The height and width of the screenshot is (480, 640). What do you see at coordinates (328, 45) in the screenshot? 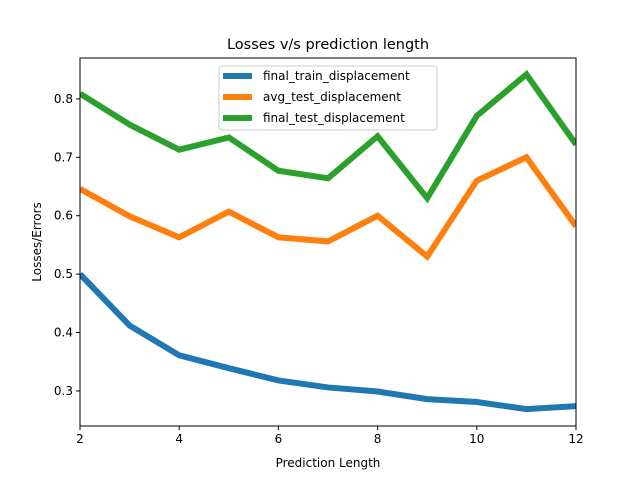
I see `chart-title: Losses v/s prediction length` at bounding box center [328, 45].